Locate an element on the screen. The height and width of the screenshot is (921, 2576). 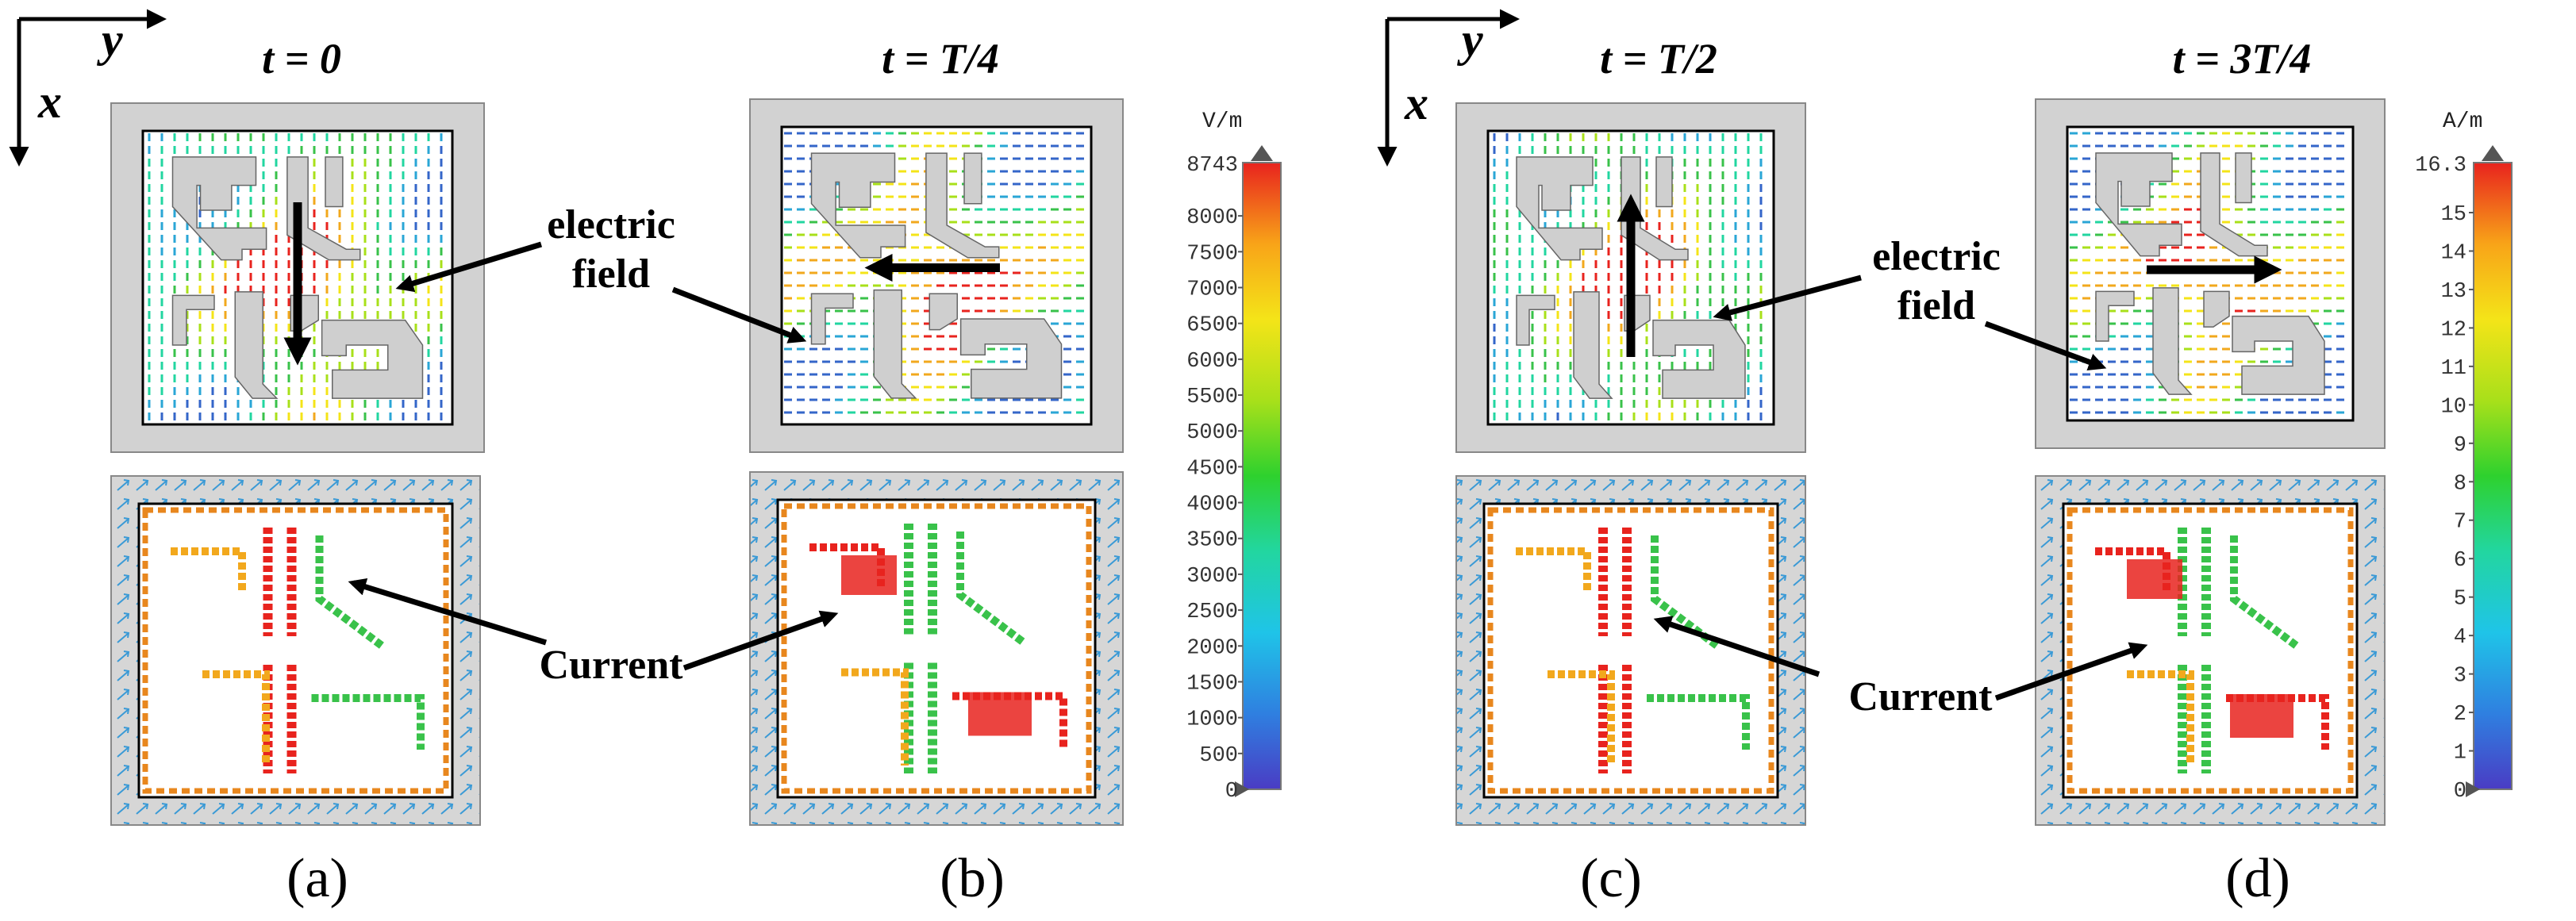
colorbar-tick-label: 7000 is located at coordinates (1212, 289).